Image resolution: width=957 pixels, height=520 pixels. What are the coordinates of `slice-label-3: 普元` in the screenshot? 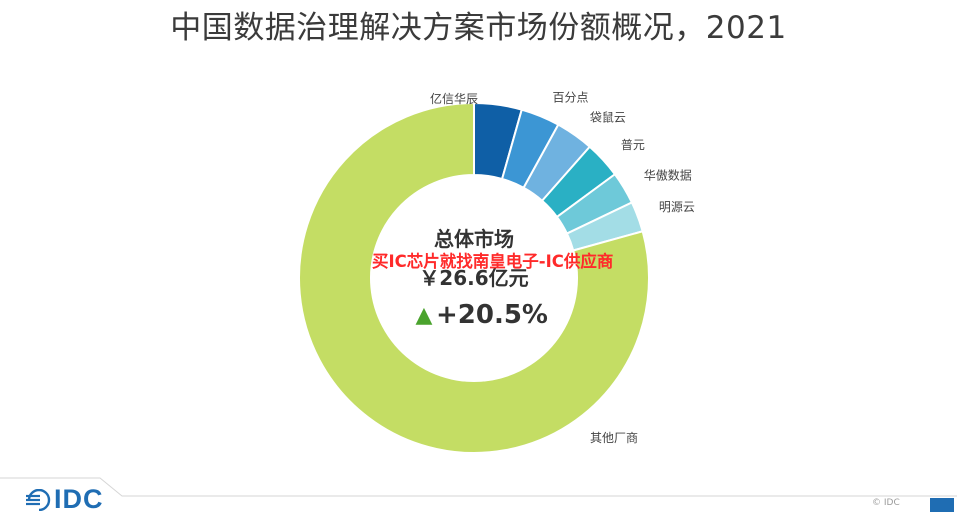 It's located at (633, 145).